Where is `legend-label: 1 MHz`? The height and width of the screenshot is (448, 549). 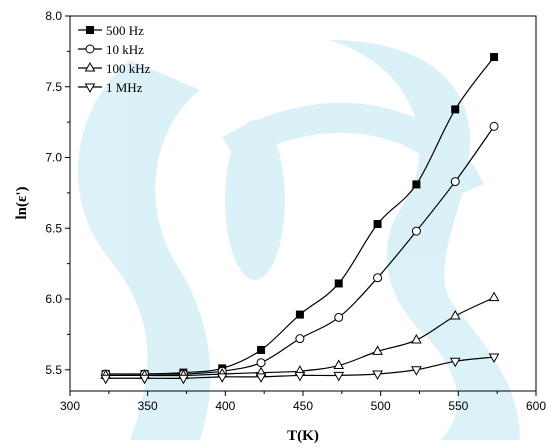
legend-label: 1 MHz is located at coordinates (124, 87).